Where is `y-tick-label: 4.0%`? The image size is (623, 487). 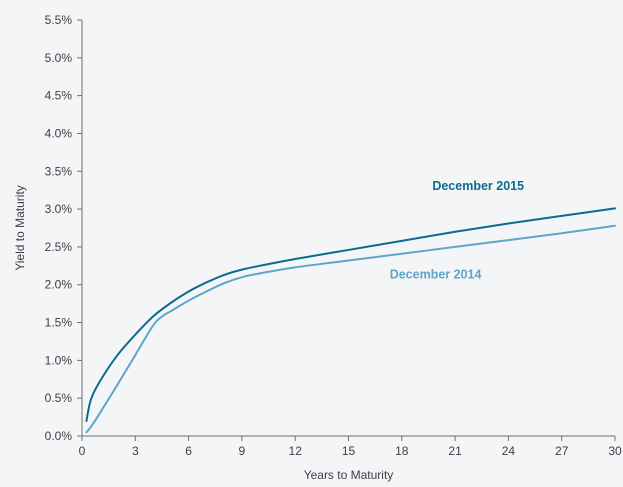
y-tick-label: 4.0% is located at coordinates (59, 133).